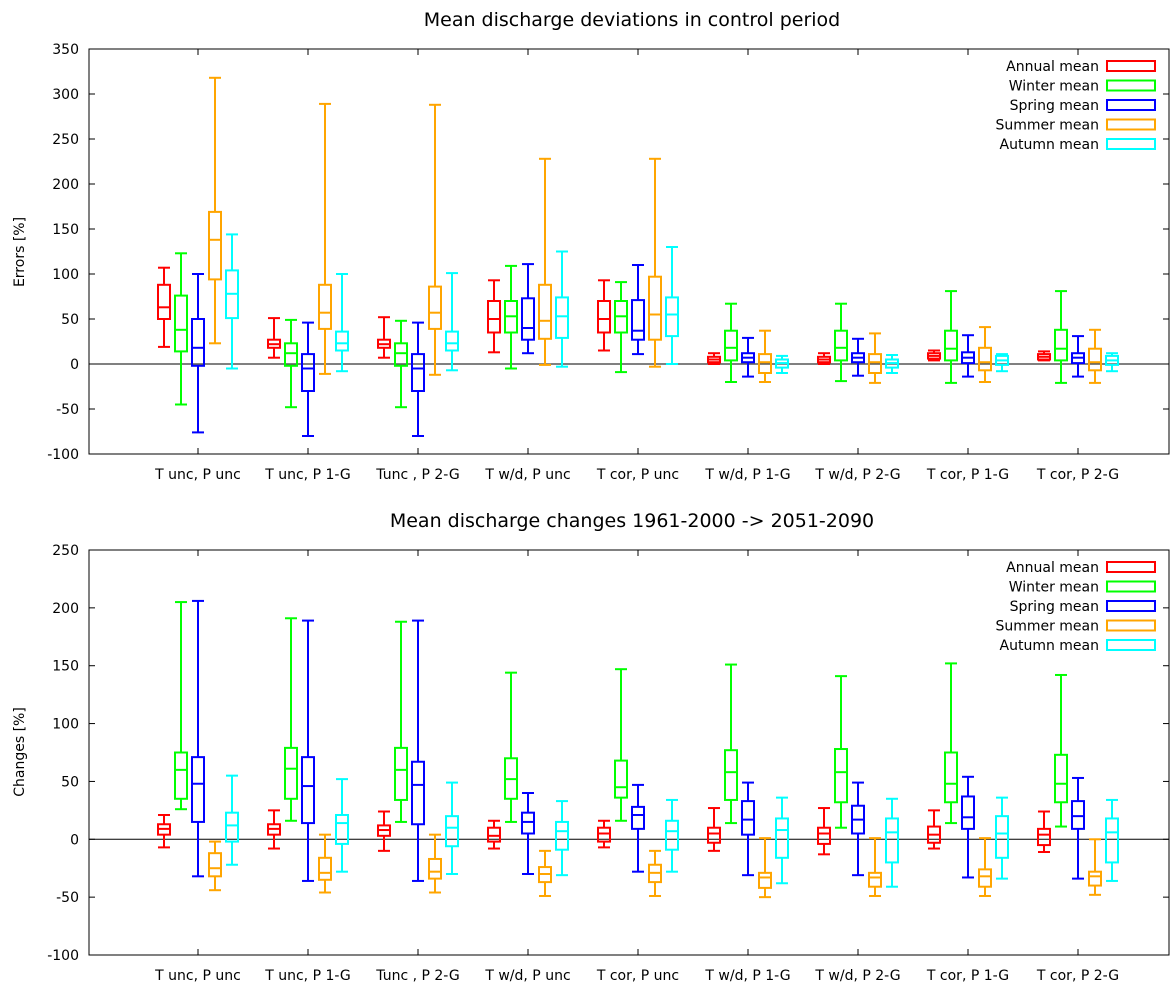 Image resolution: width=1171 pixels, height=985 pixels. What do you see at coordinates (1052, 67) in the screenshot?
I see `legend-label: Annual mean` at bounding box center [1052, 67].